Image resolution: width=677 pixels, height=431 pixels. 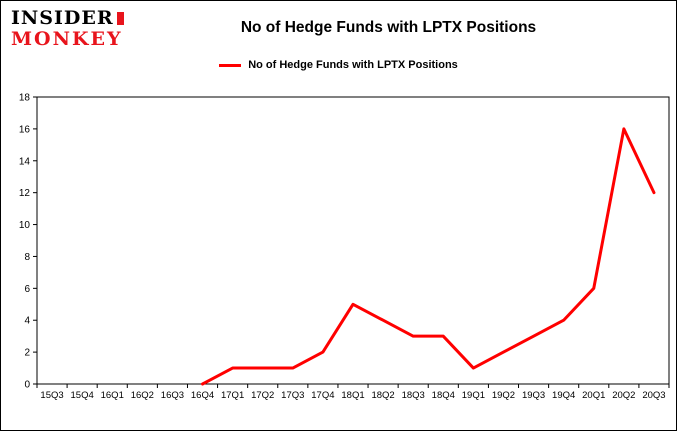 What do you see at coordinates (533, 395) in the screenshot?
I see `x-axis-label: 19Q3` at bounding box center [533, 395].